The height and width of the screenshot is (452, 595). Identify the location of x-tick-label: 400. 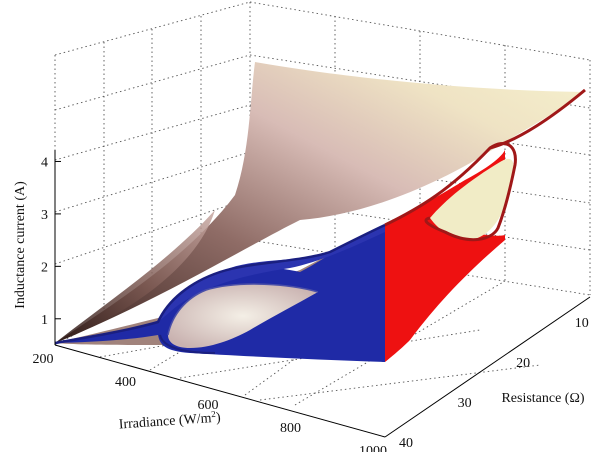
(125, 382).